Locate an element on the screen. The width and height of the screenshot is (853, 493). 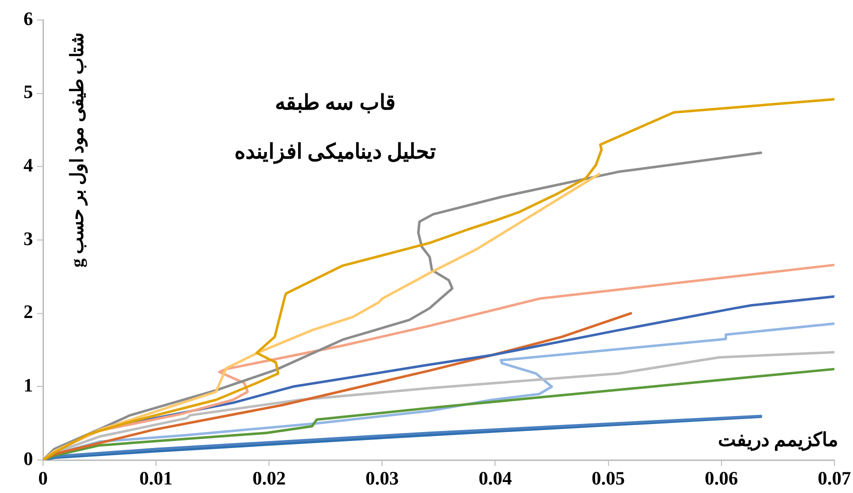
y-tick-label: 4 is located at coordinates (29, 166).